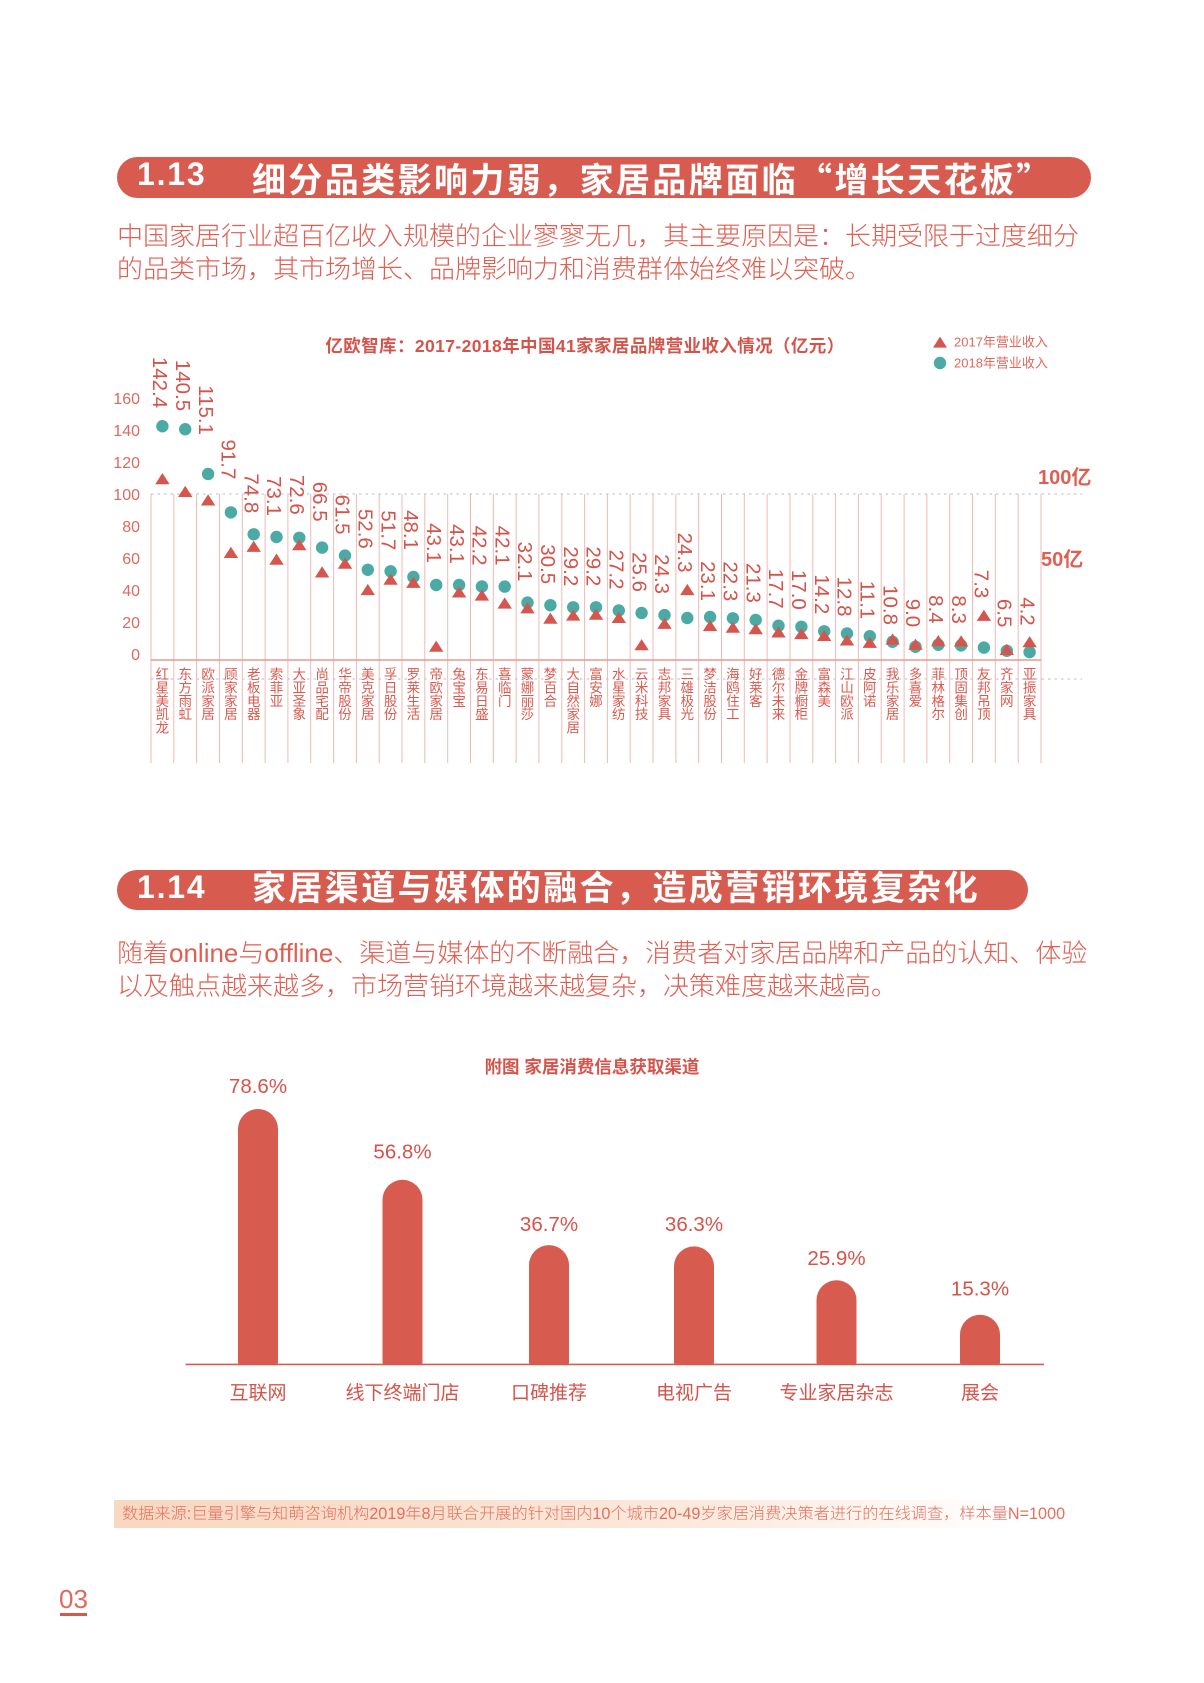  Describe the element at coordinates (257, 1393) in the screenshot. I see `svg-text: 互联网` at that location.